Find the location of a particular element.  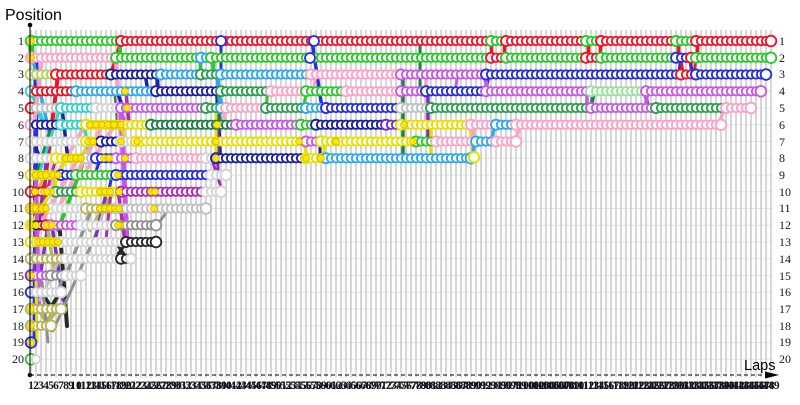

svg-text: 148 is located at coordinates (766, 386).